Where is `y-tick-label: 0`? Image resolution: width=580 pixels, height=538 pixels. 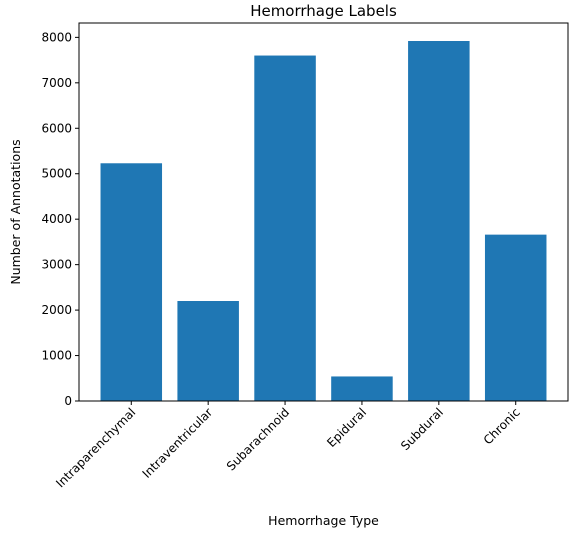 y-tick-label: 0 is located at coordinates (68, 401).